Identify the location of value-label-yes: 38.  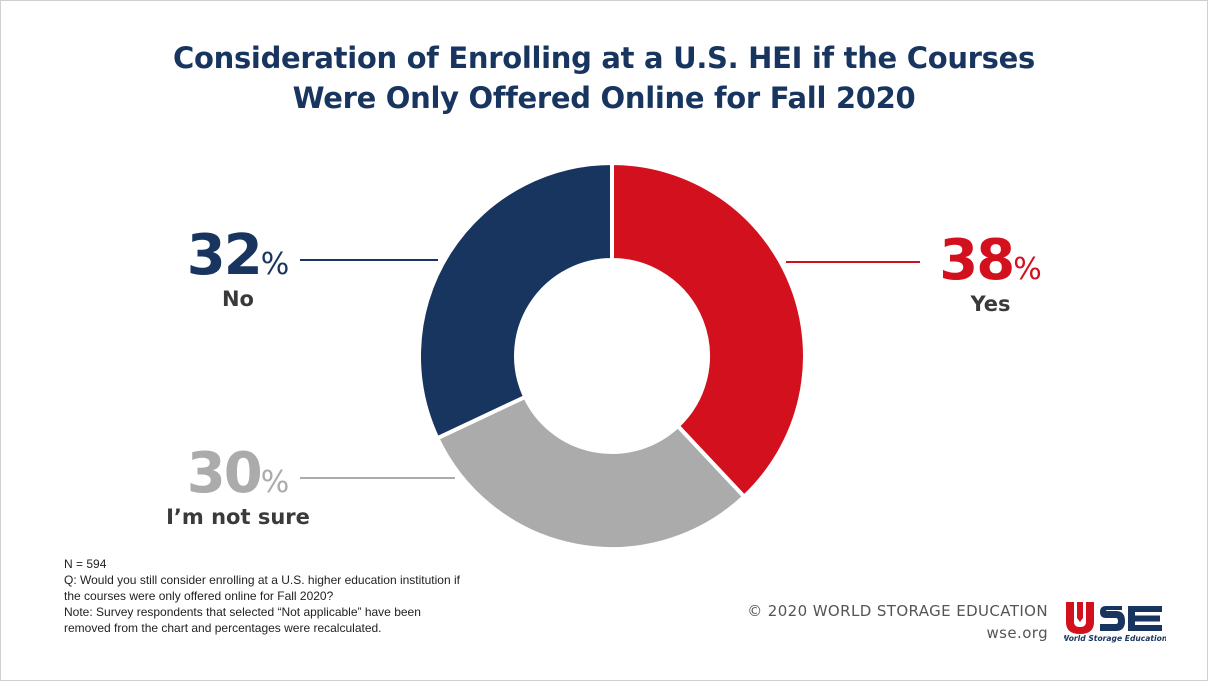
(977, 260).